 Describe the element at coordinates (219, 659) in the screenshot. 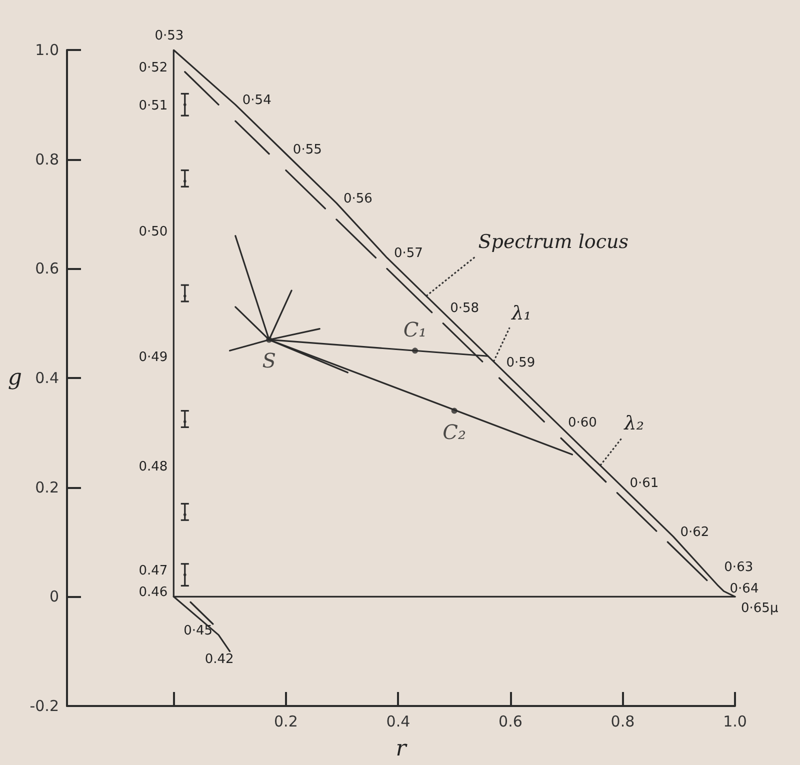

I see `annotation: 0.42` at that location.